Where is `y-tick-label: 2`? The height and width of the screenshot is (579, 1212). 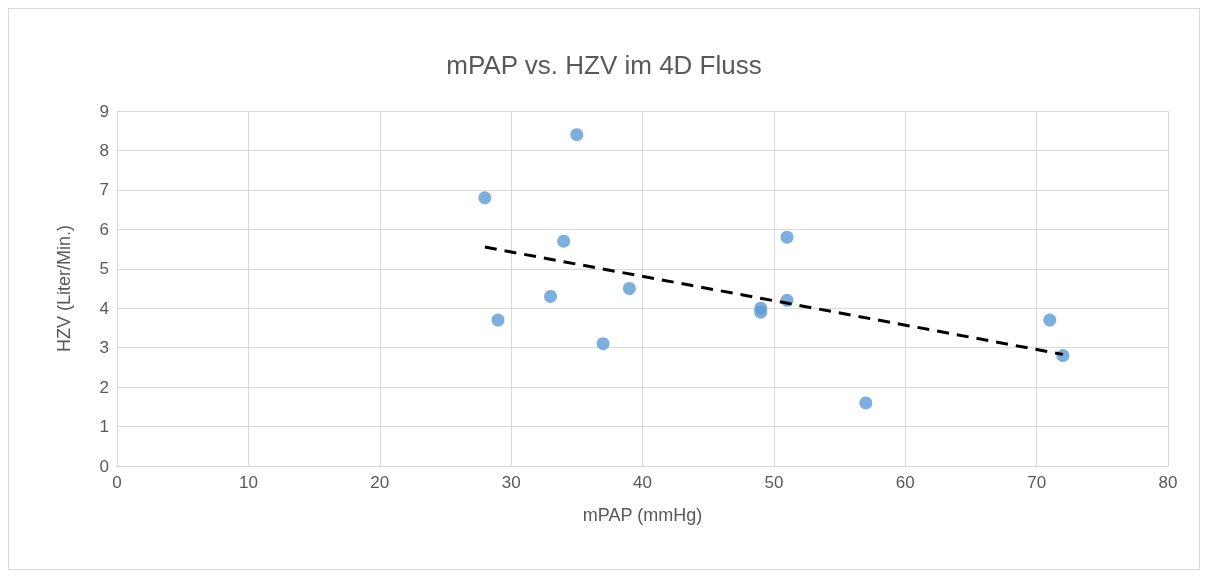 y-tick-label: 2 is located at coordinates (104, 387).